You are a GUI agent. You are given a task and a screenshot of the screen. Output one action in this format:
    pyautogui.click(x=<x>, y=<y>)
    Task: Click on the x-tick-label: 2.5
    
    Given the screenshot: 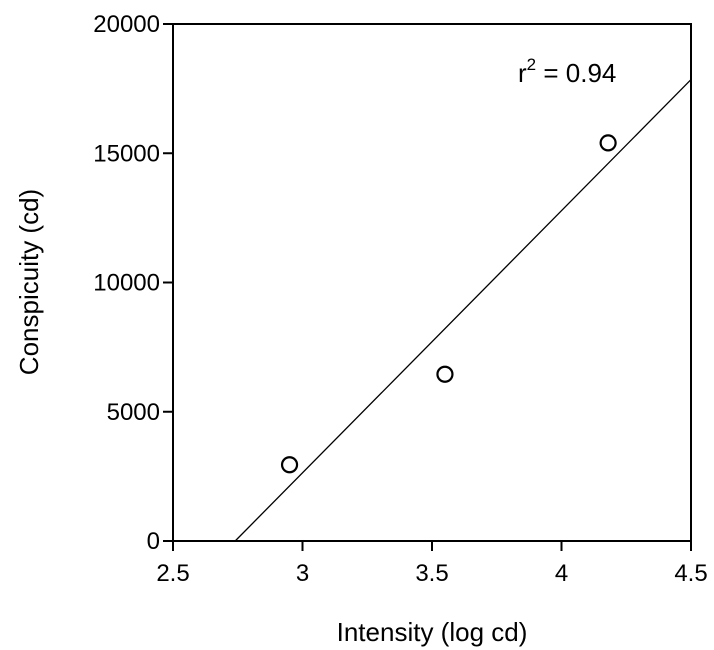 What is the action you would take?
    pyautogui.click(x=172, y=573)
    